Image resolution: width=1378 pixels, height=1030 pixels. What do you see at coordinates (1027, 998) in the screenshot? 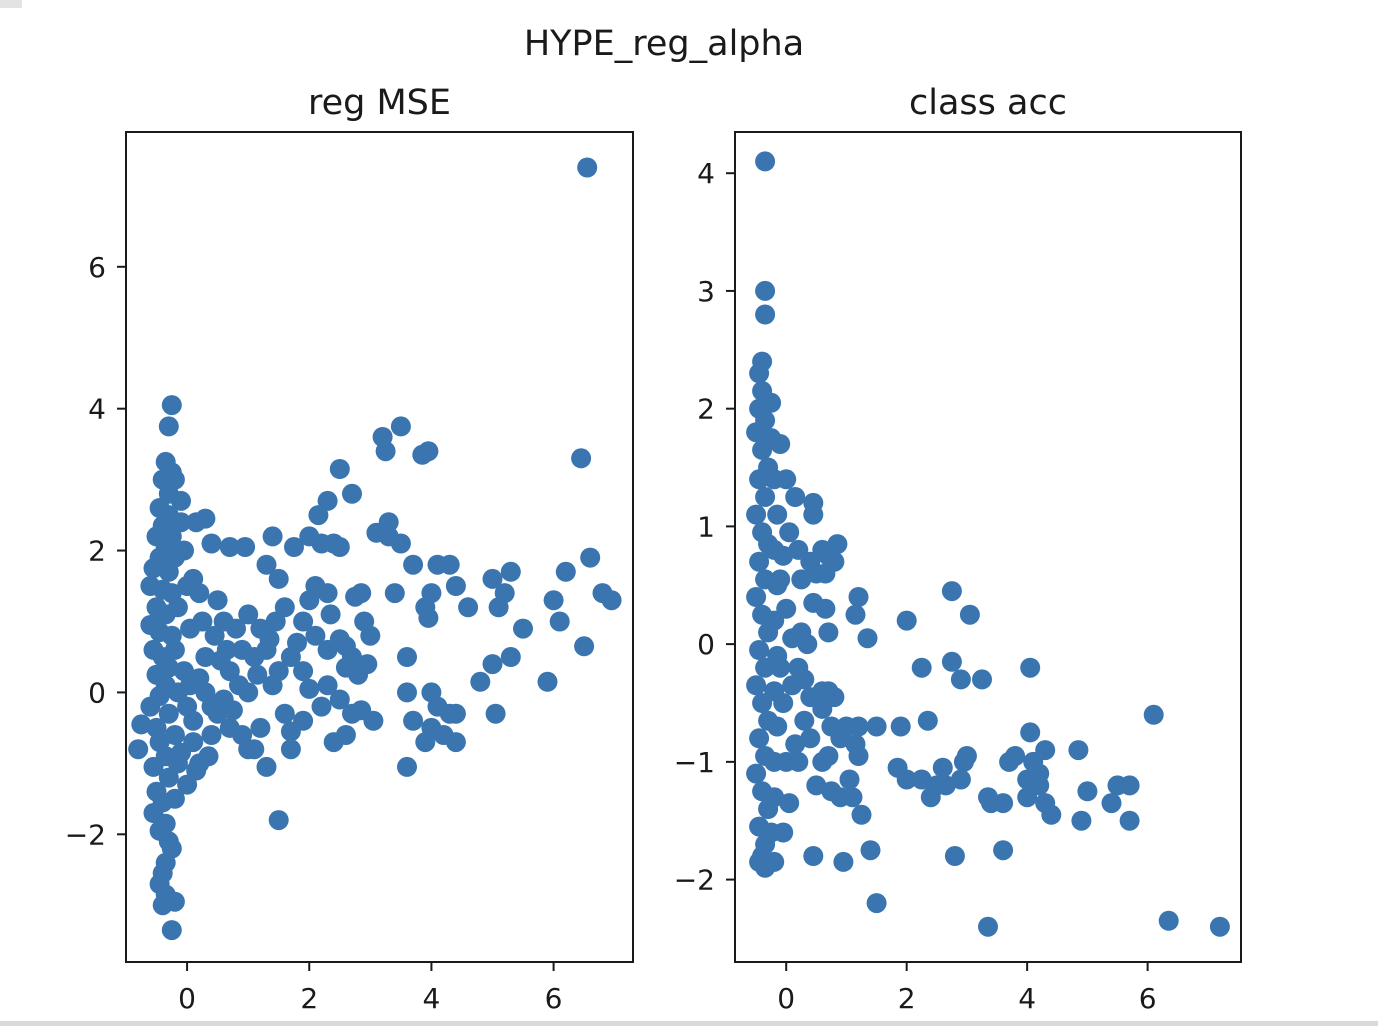
I see `x-tick-label: 4` at bounding box center [1027, 998].